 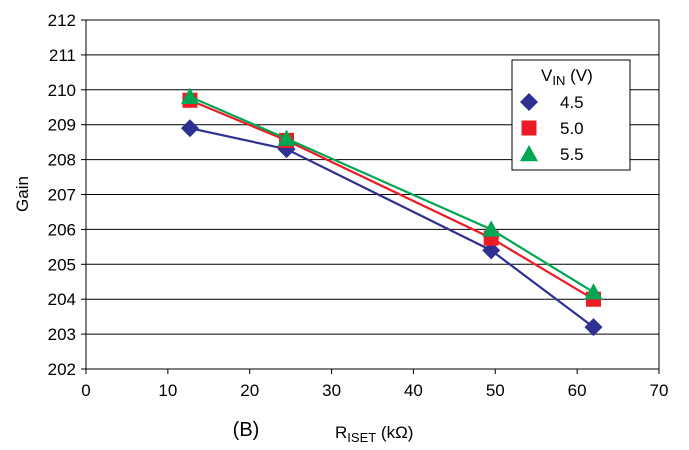 I want to click on x-tick-label: 0, so click(x=85, y=390).